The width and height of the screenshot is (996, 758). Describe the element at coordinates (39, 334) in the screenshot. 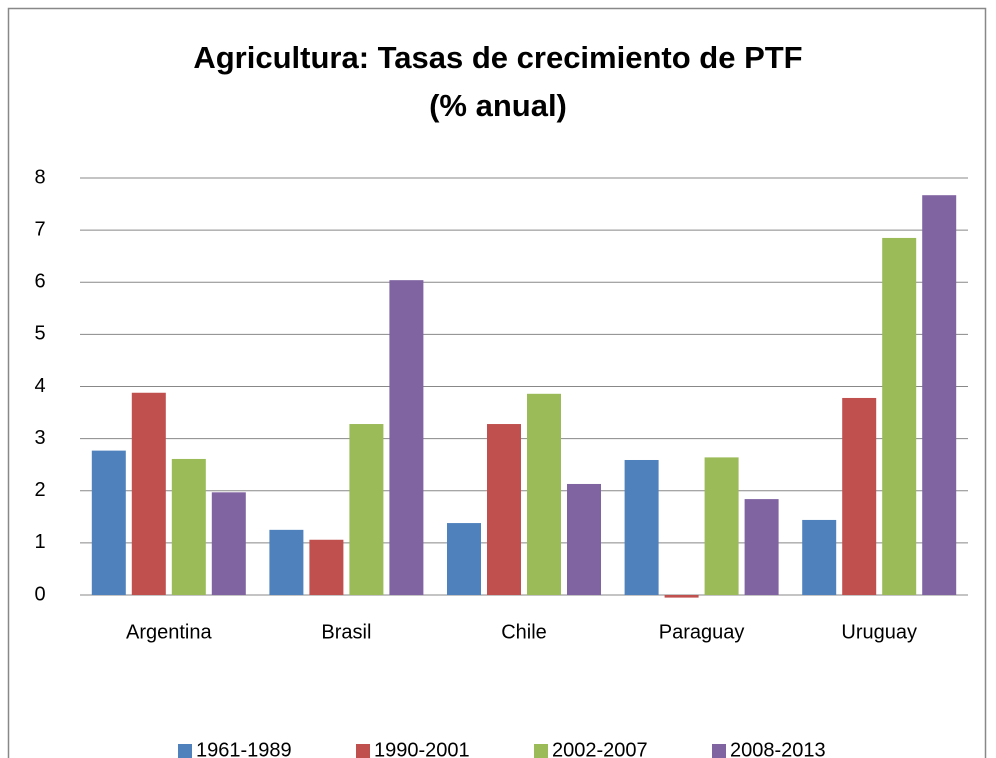

I see `y-tick-label: 5` at that location.